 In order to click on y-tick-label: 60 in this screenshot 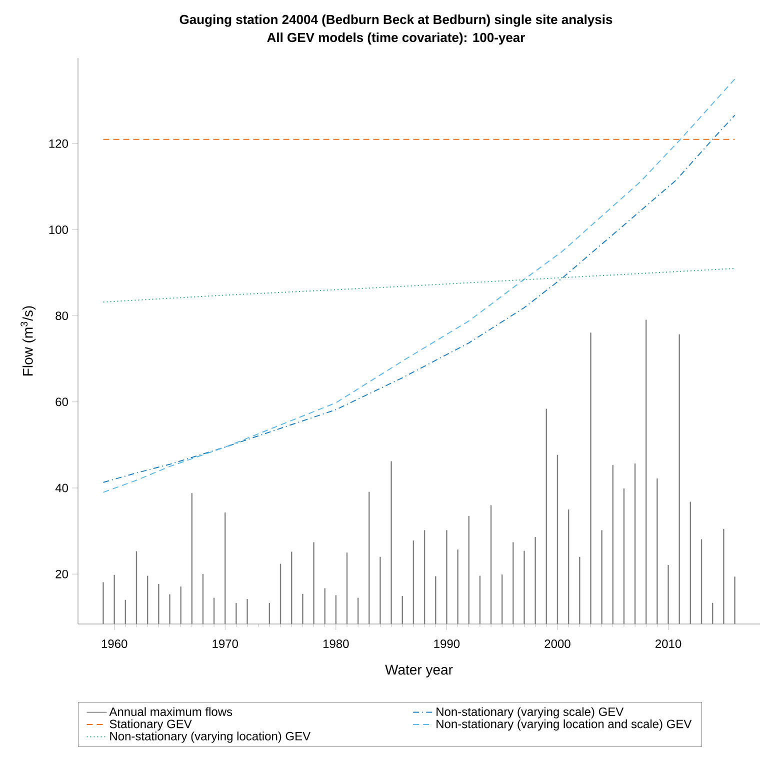, I will do `click(62, 402)`.